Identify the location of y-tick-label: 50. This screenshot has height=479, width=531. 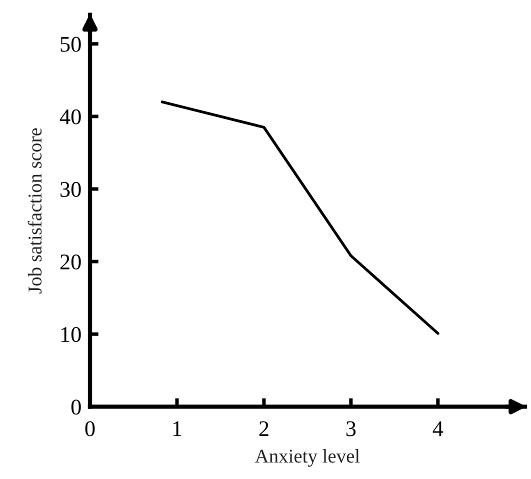
(70, 44).